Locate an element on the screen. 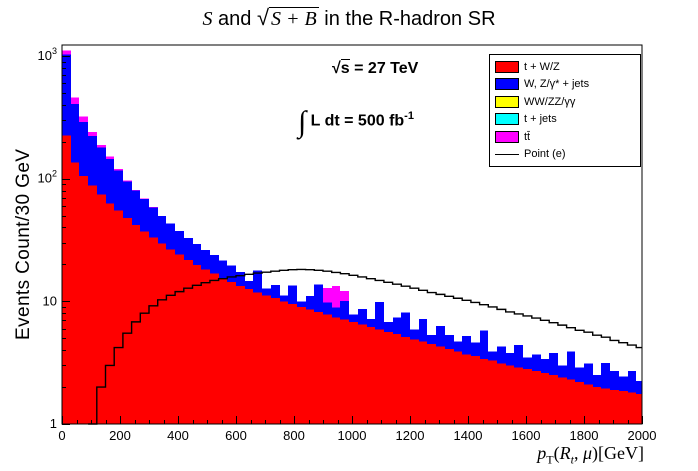 Image resolution: width=698 pixels, height=471 pixels. x-tick-label: 1000 is located at coordinates (352, 435).